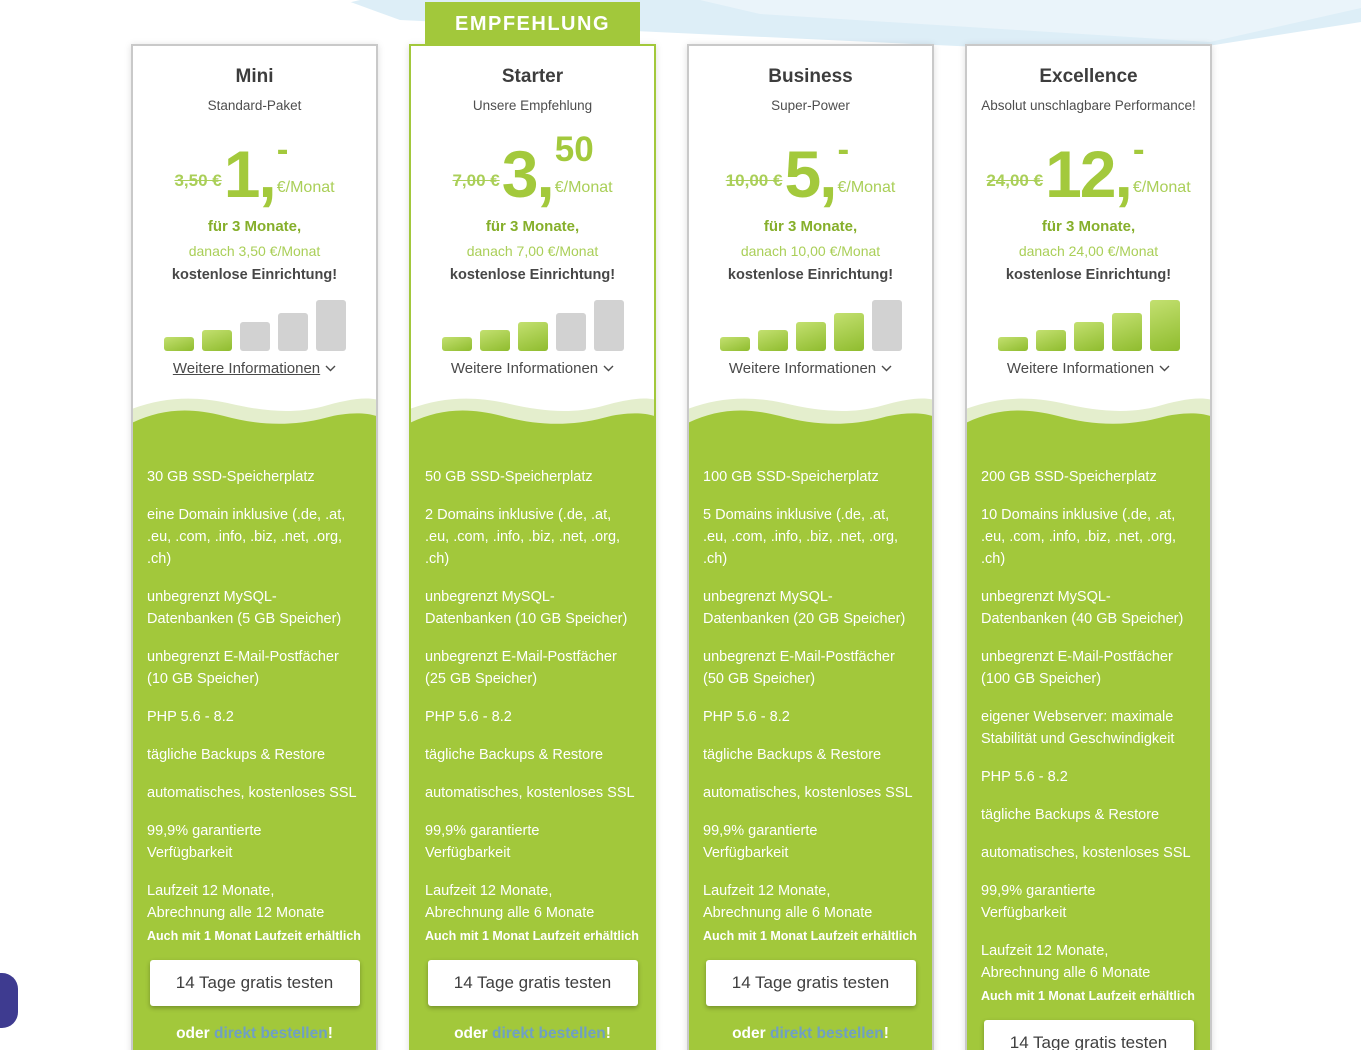 The image size is (1361, 1050). I want to click on plan-title: Starter, so click(532, 76).